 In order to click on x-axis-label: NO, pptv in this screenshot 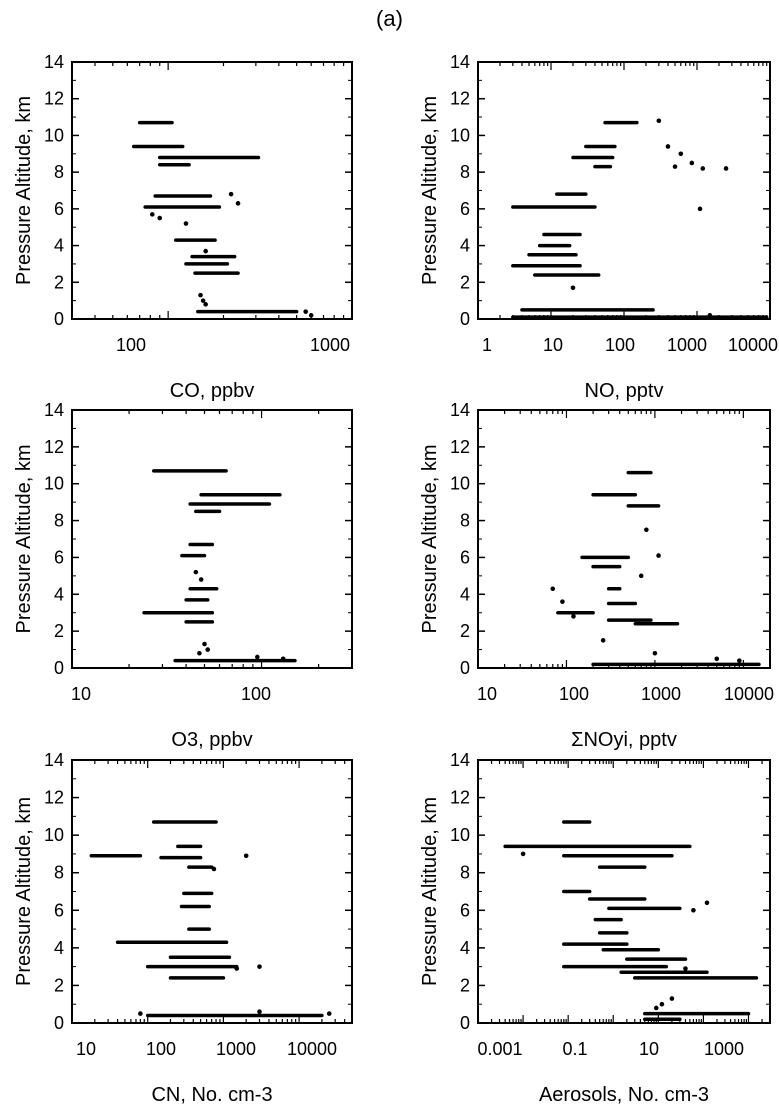, I will do `click(624, 391)`.